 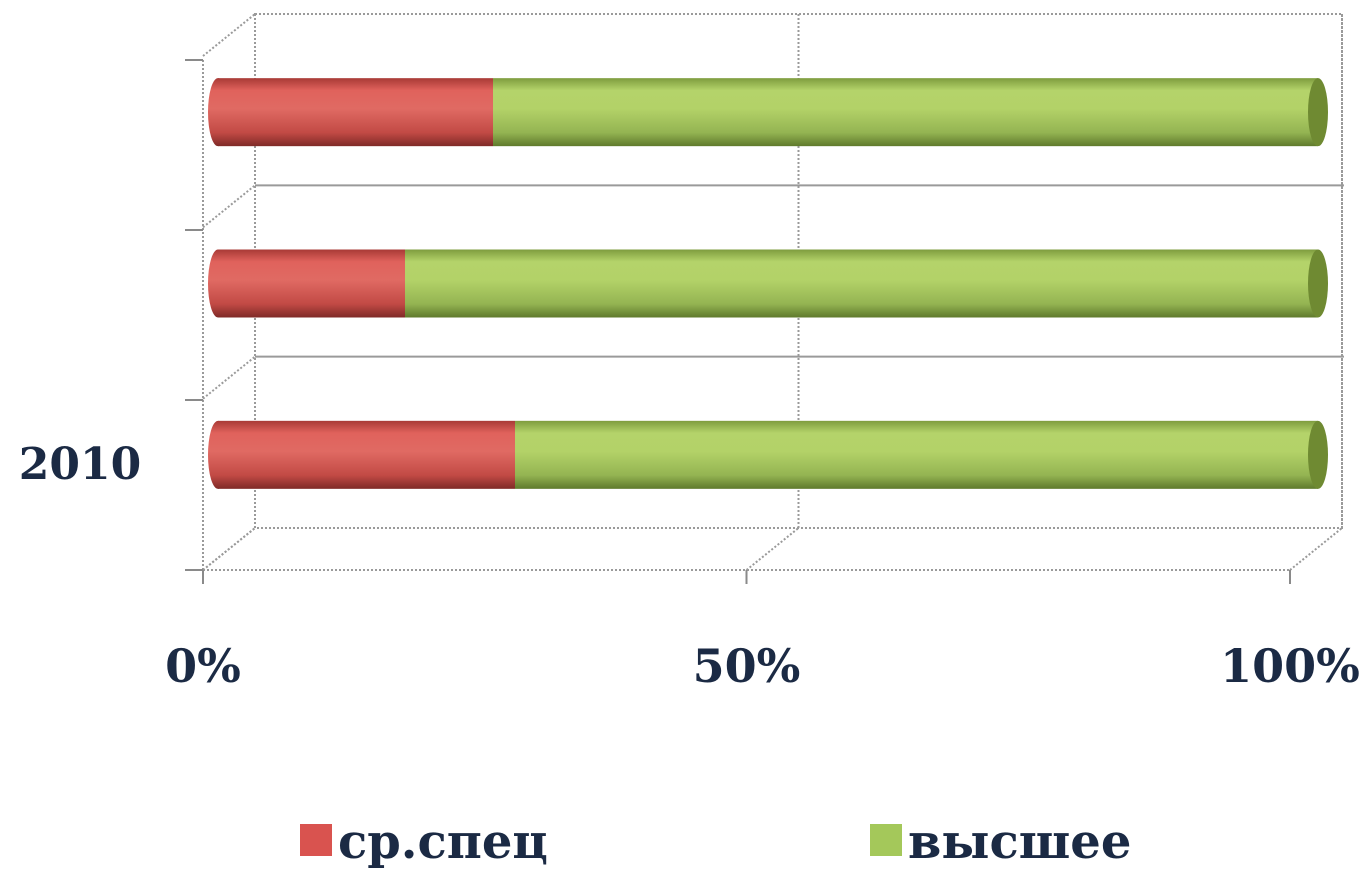 What do you see at coordinates (203, 666) in the screenshot?
I see `x-tick-label: 0%` at bounding box center [203, 666].